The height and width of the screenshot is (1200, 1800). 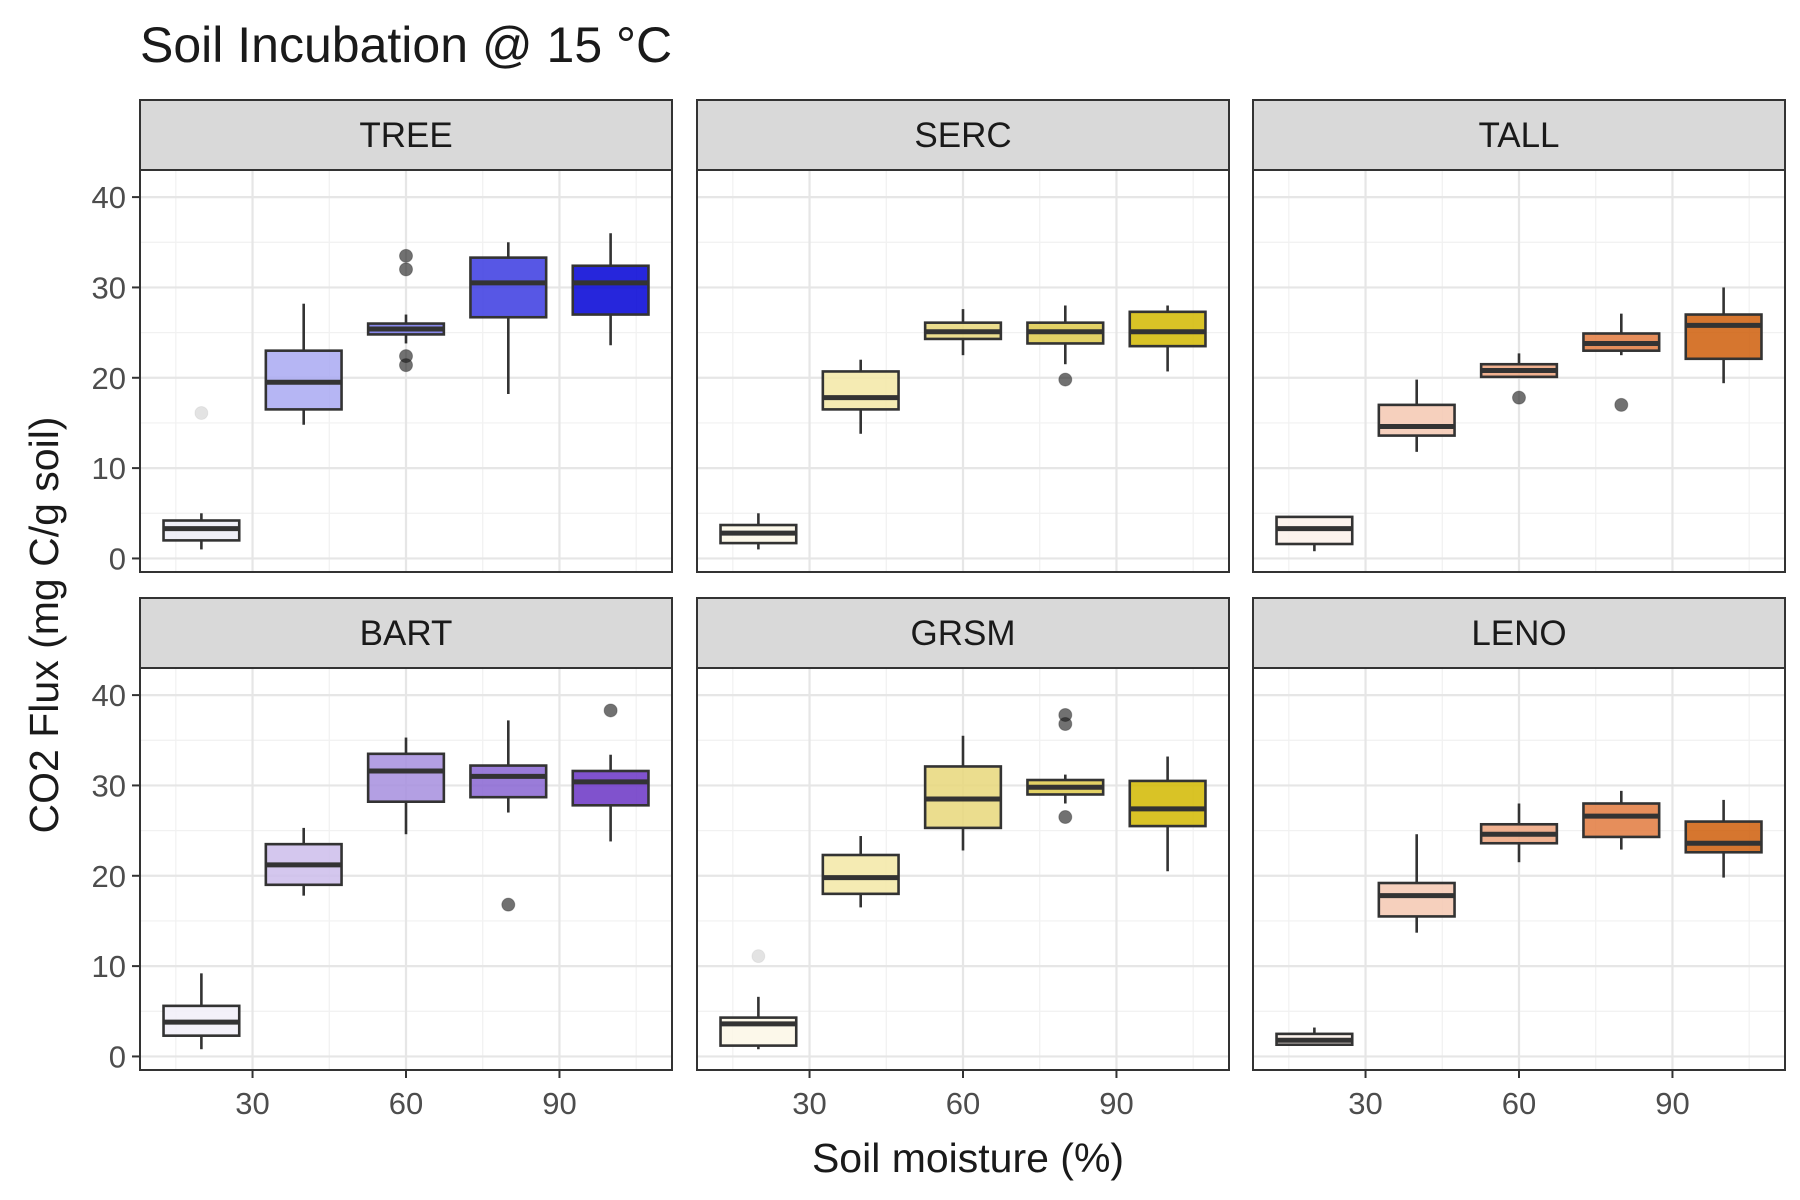 I want to click on facet-strip-label: SERC, so click(x=962, y=135).